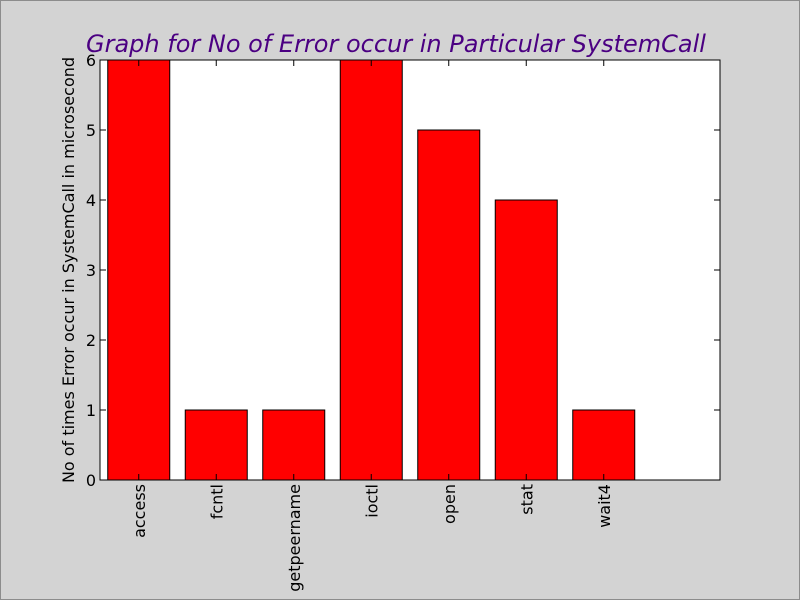 The image size is (800, 600). I want to click on x-tick-label-stat: stat, so click(526, 499).